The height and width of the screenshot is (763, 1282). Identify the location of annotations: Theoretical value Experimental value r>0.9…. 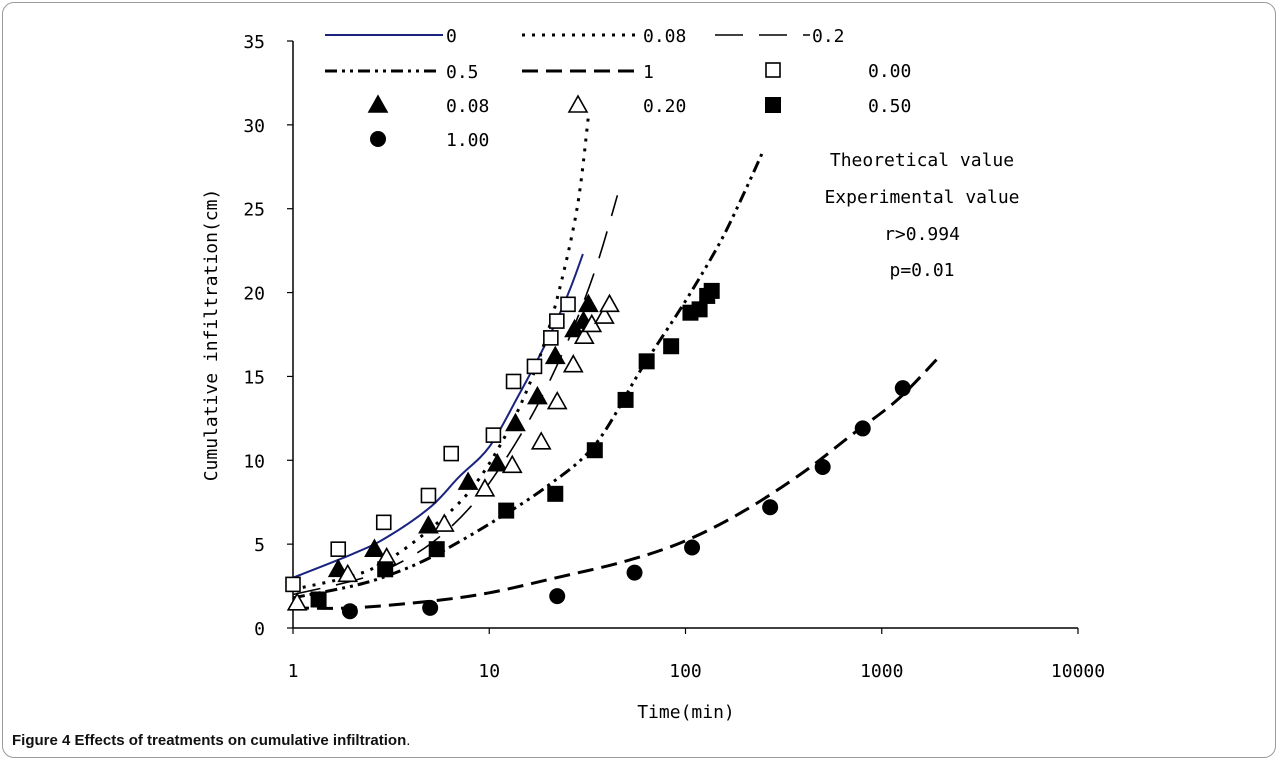
(921, 215).